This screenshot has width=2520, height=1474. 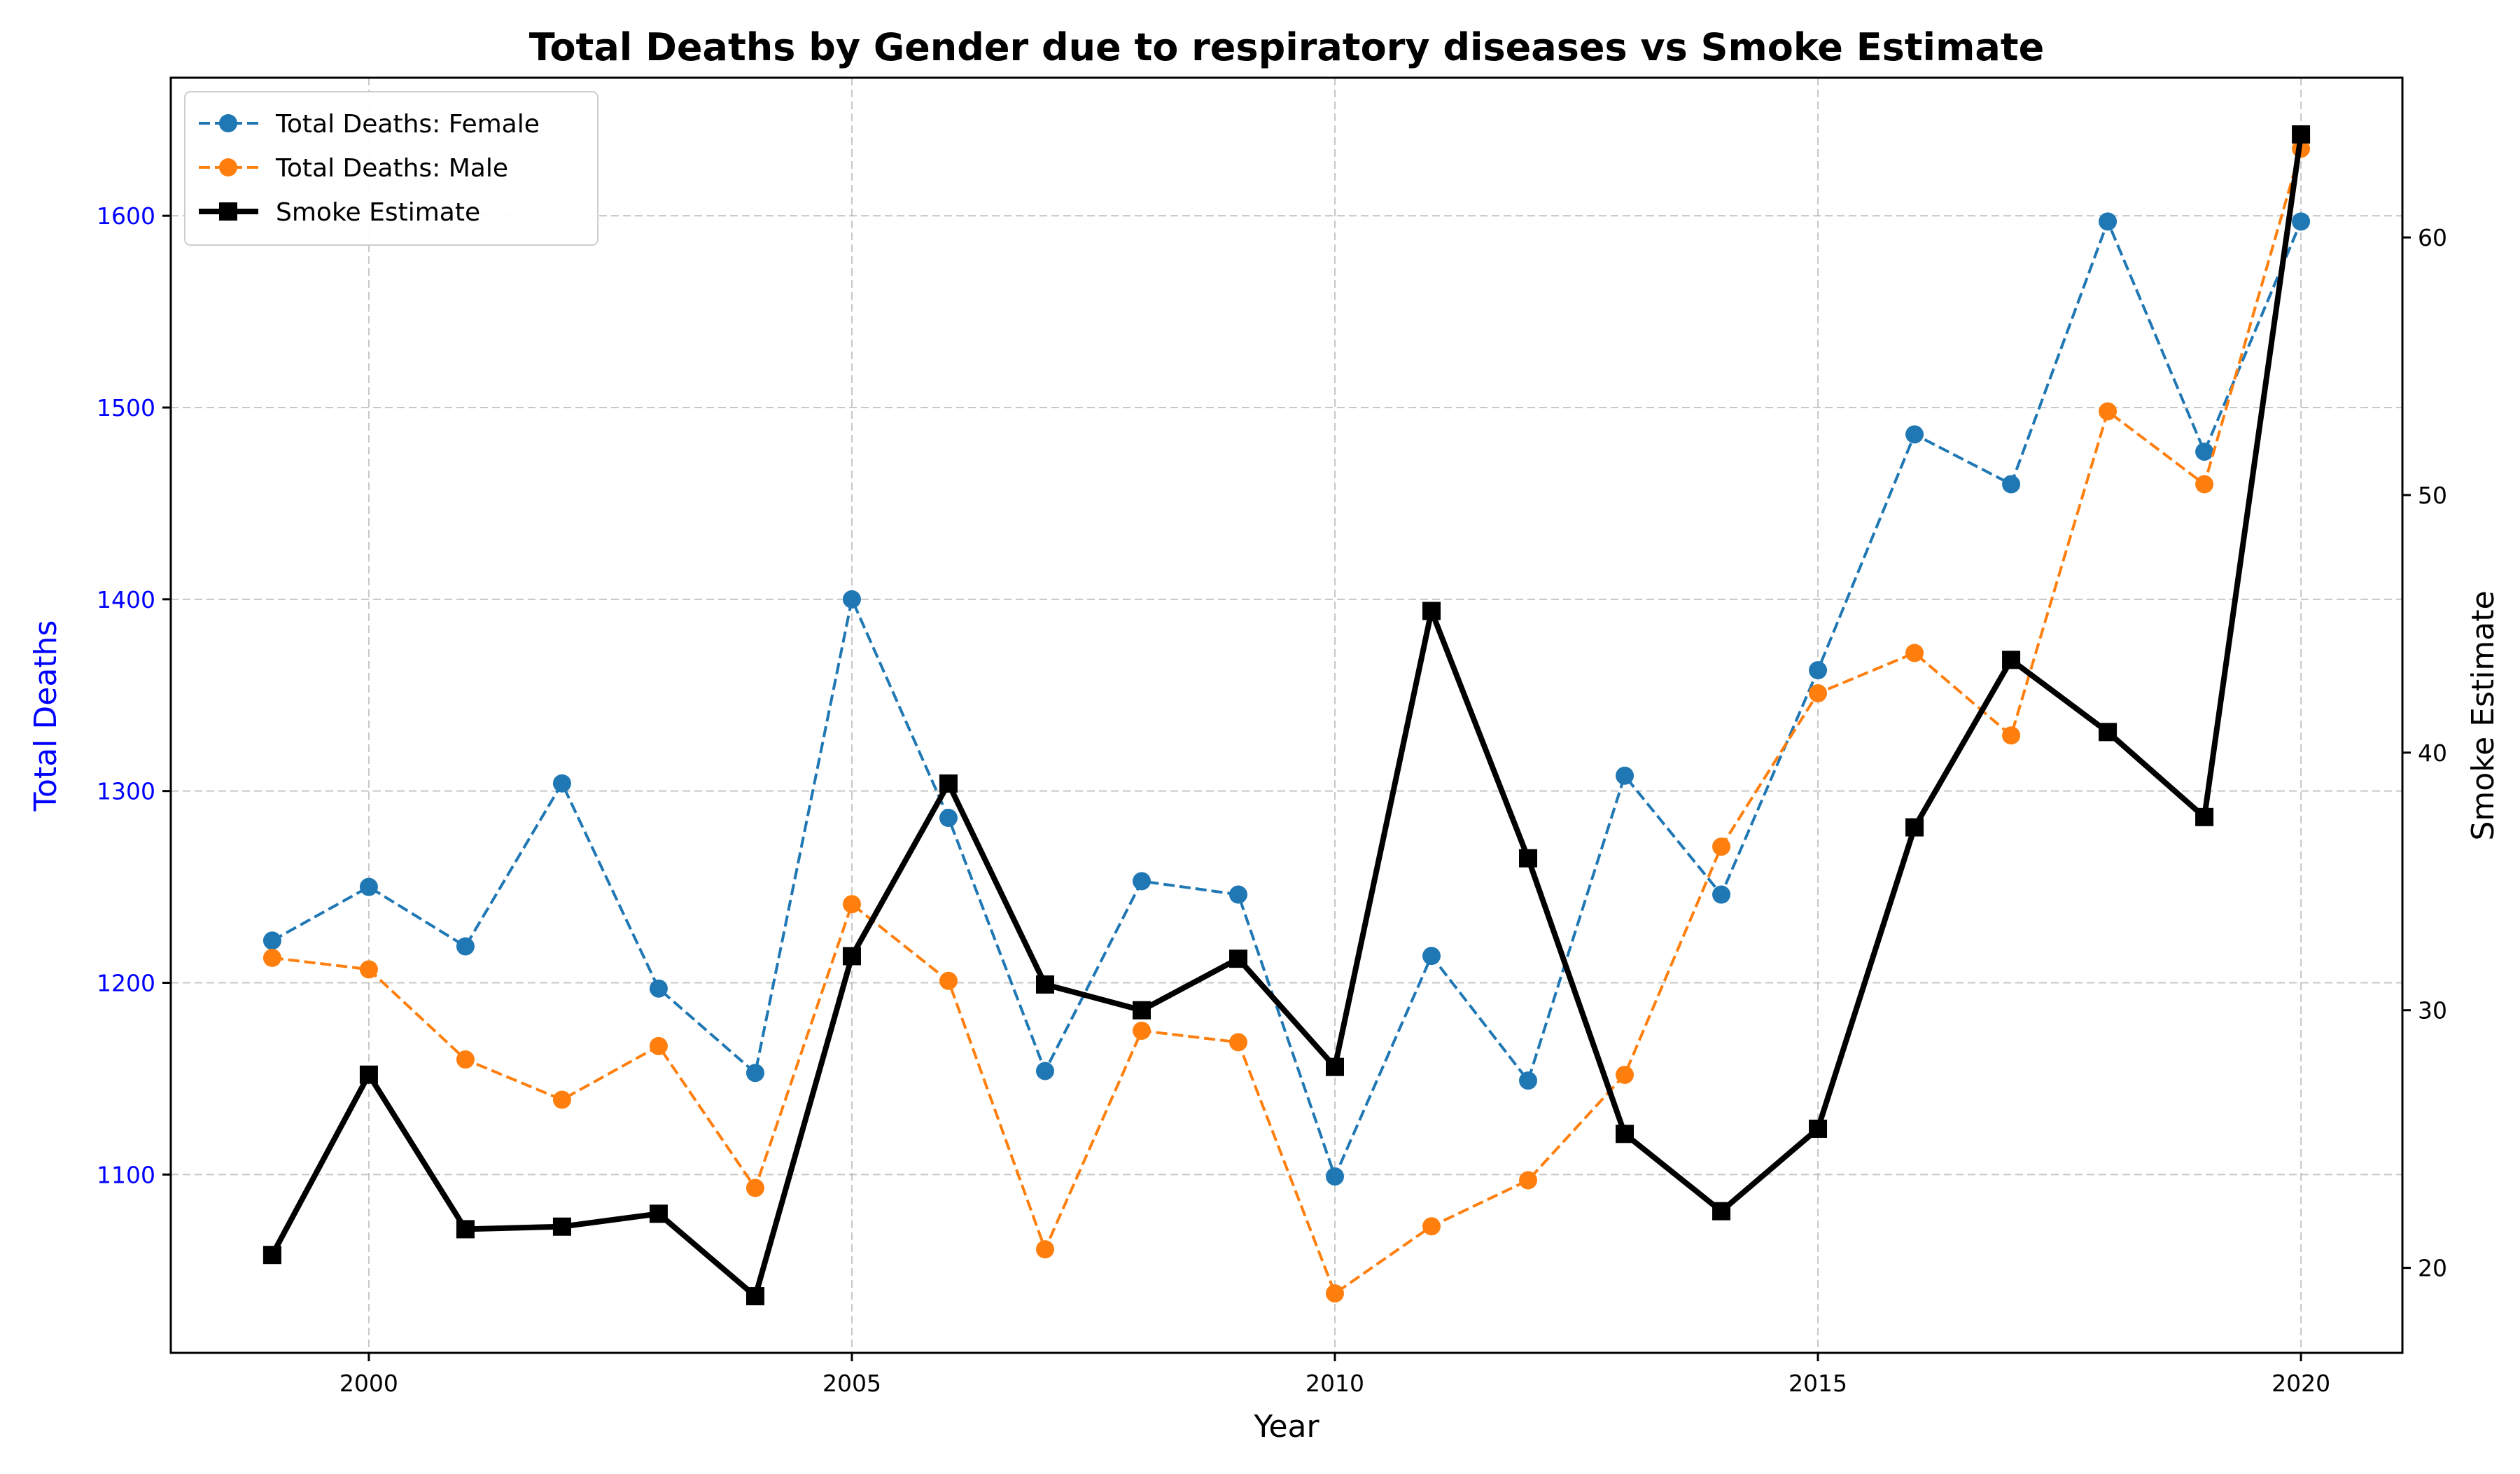 What do you see at coordinates (2432, 1268) in the screenshot?
I see `y2-tick-label: 20` at bounding box center [2432, 1268].